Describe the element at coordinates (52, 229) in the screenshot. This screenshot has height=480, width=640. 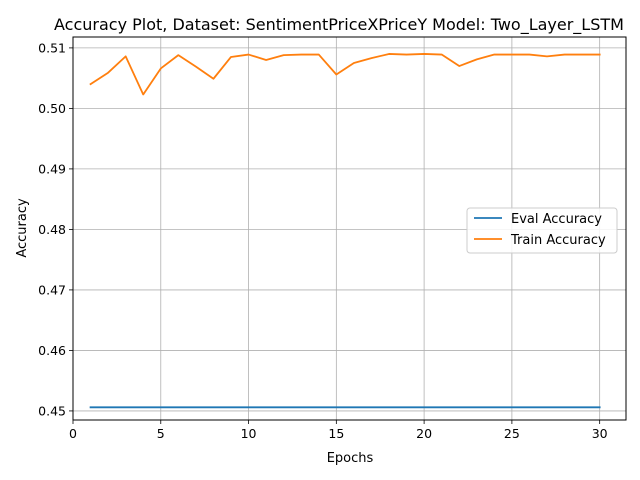
I see `y-tick-label: 0.48` at that location.